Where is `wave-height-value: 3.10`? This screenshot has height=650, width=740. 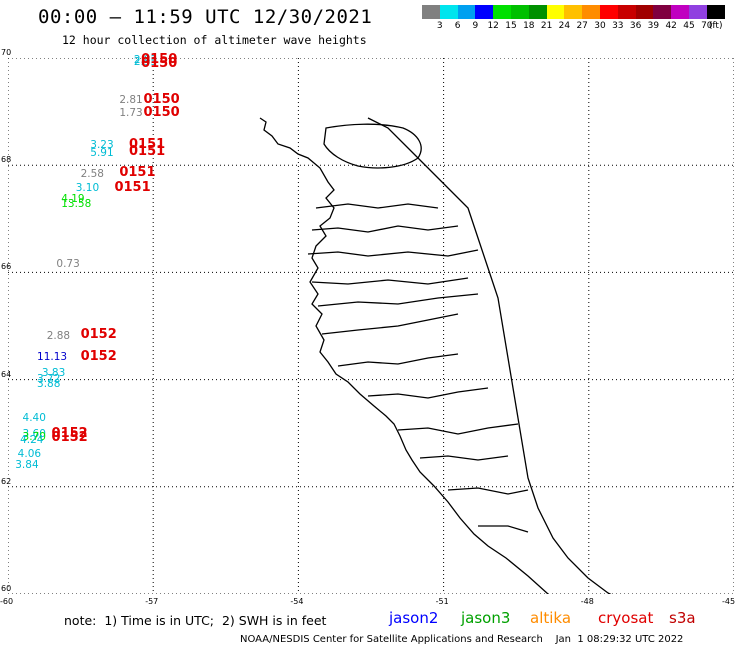
wave-height-value: 3.10 is located at coordinates (87, 187).